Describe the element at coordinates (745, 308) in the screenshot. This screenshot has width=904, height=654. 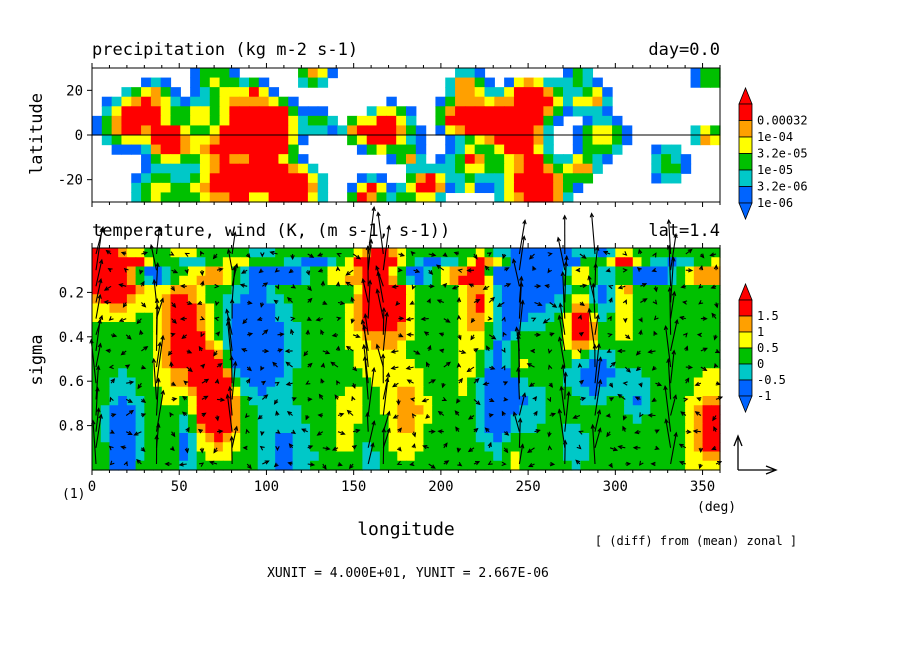
I see `legend-swatch` at that location.